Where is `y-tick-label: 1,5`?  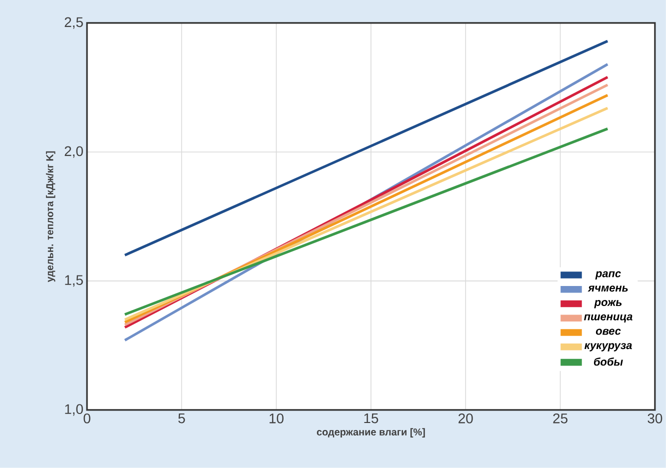 y-tick-label: 1,5 is located at coordinates (74, 281).